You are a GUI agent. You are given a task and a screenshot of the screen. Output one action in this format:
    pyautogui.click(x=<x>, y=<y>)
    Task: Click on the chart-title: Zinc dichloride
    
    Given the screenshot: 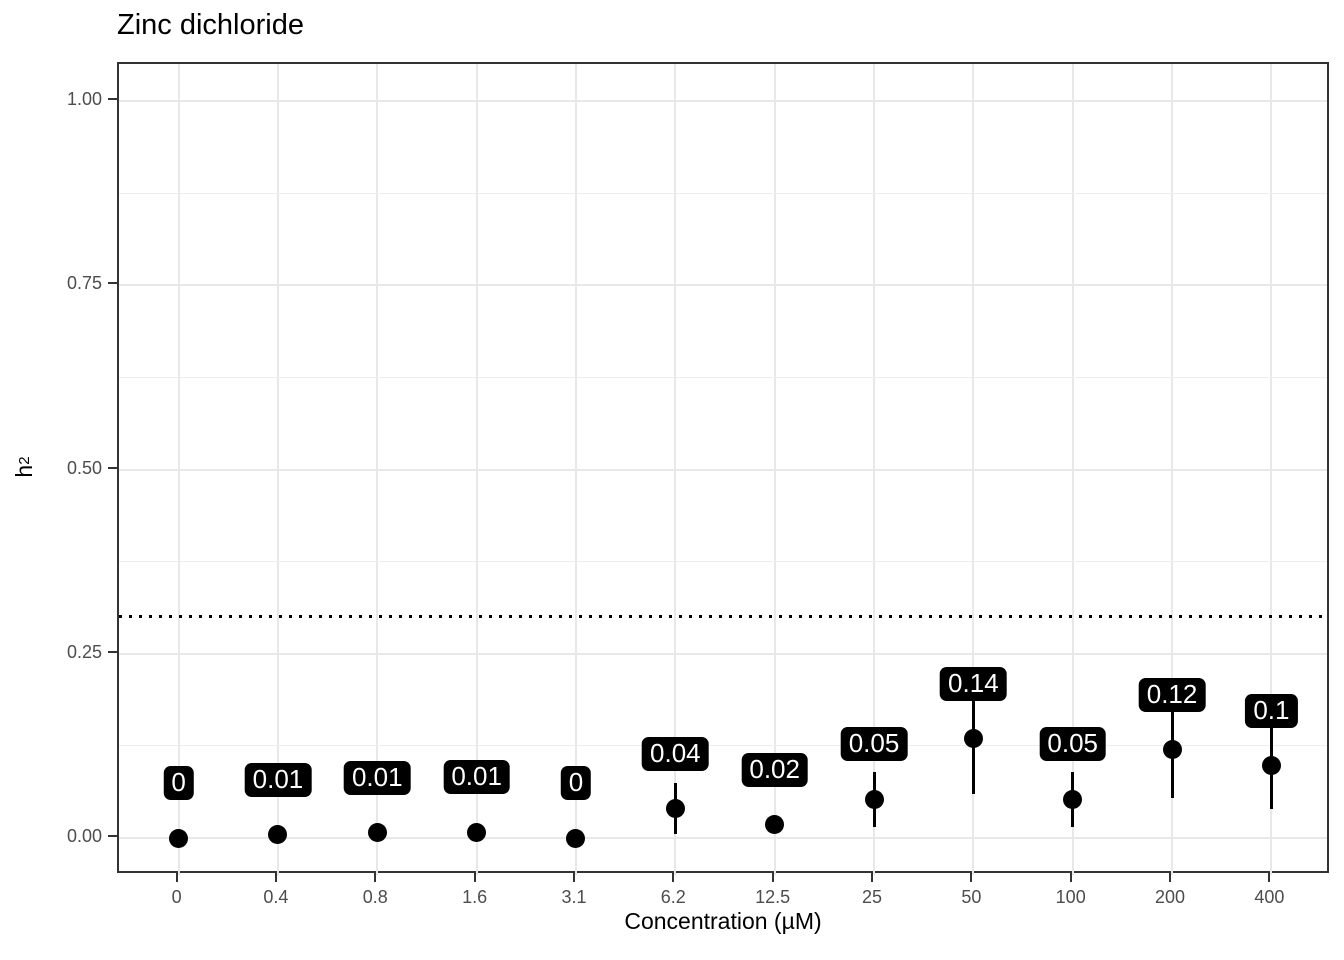 What is the action you would take?
    pyautogui.click(x=210, y=25)
    